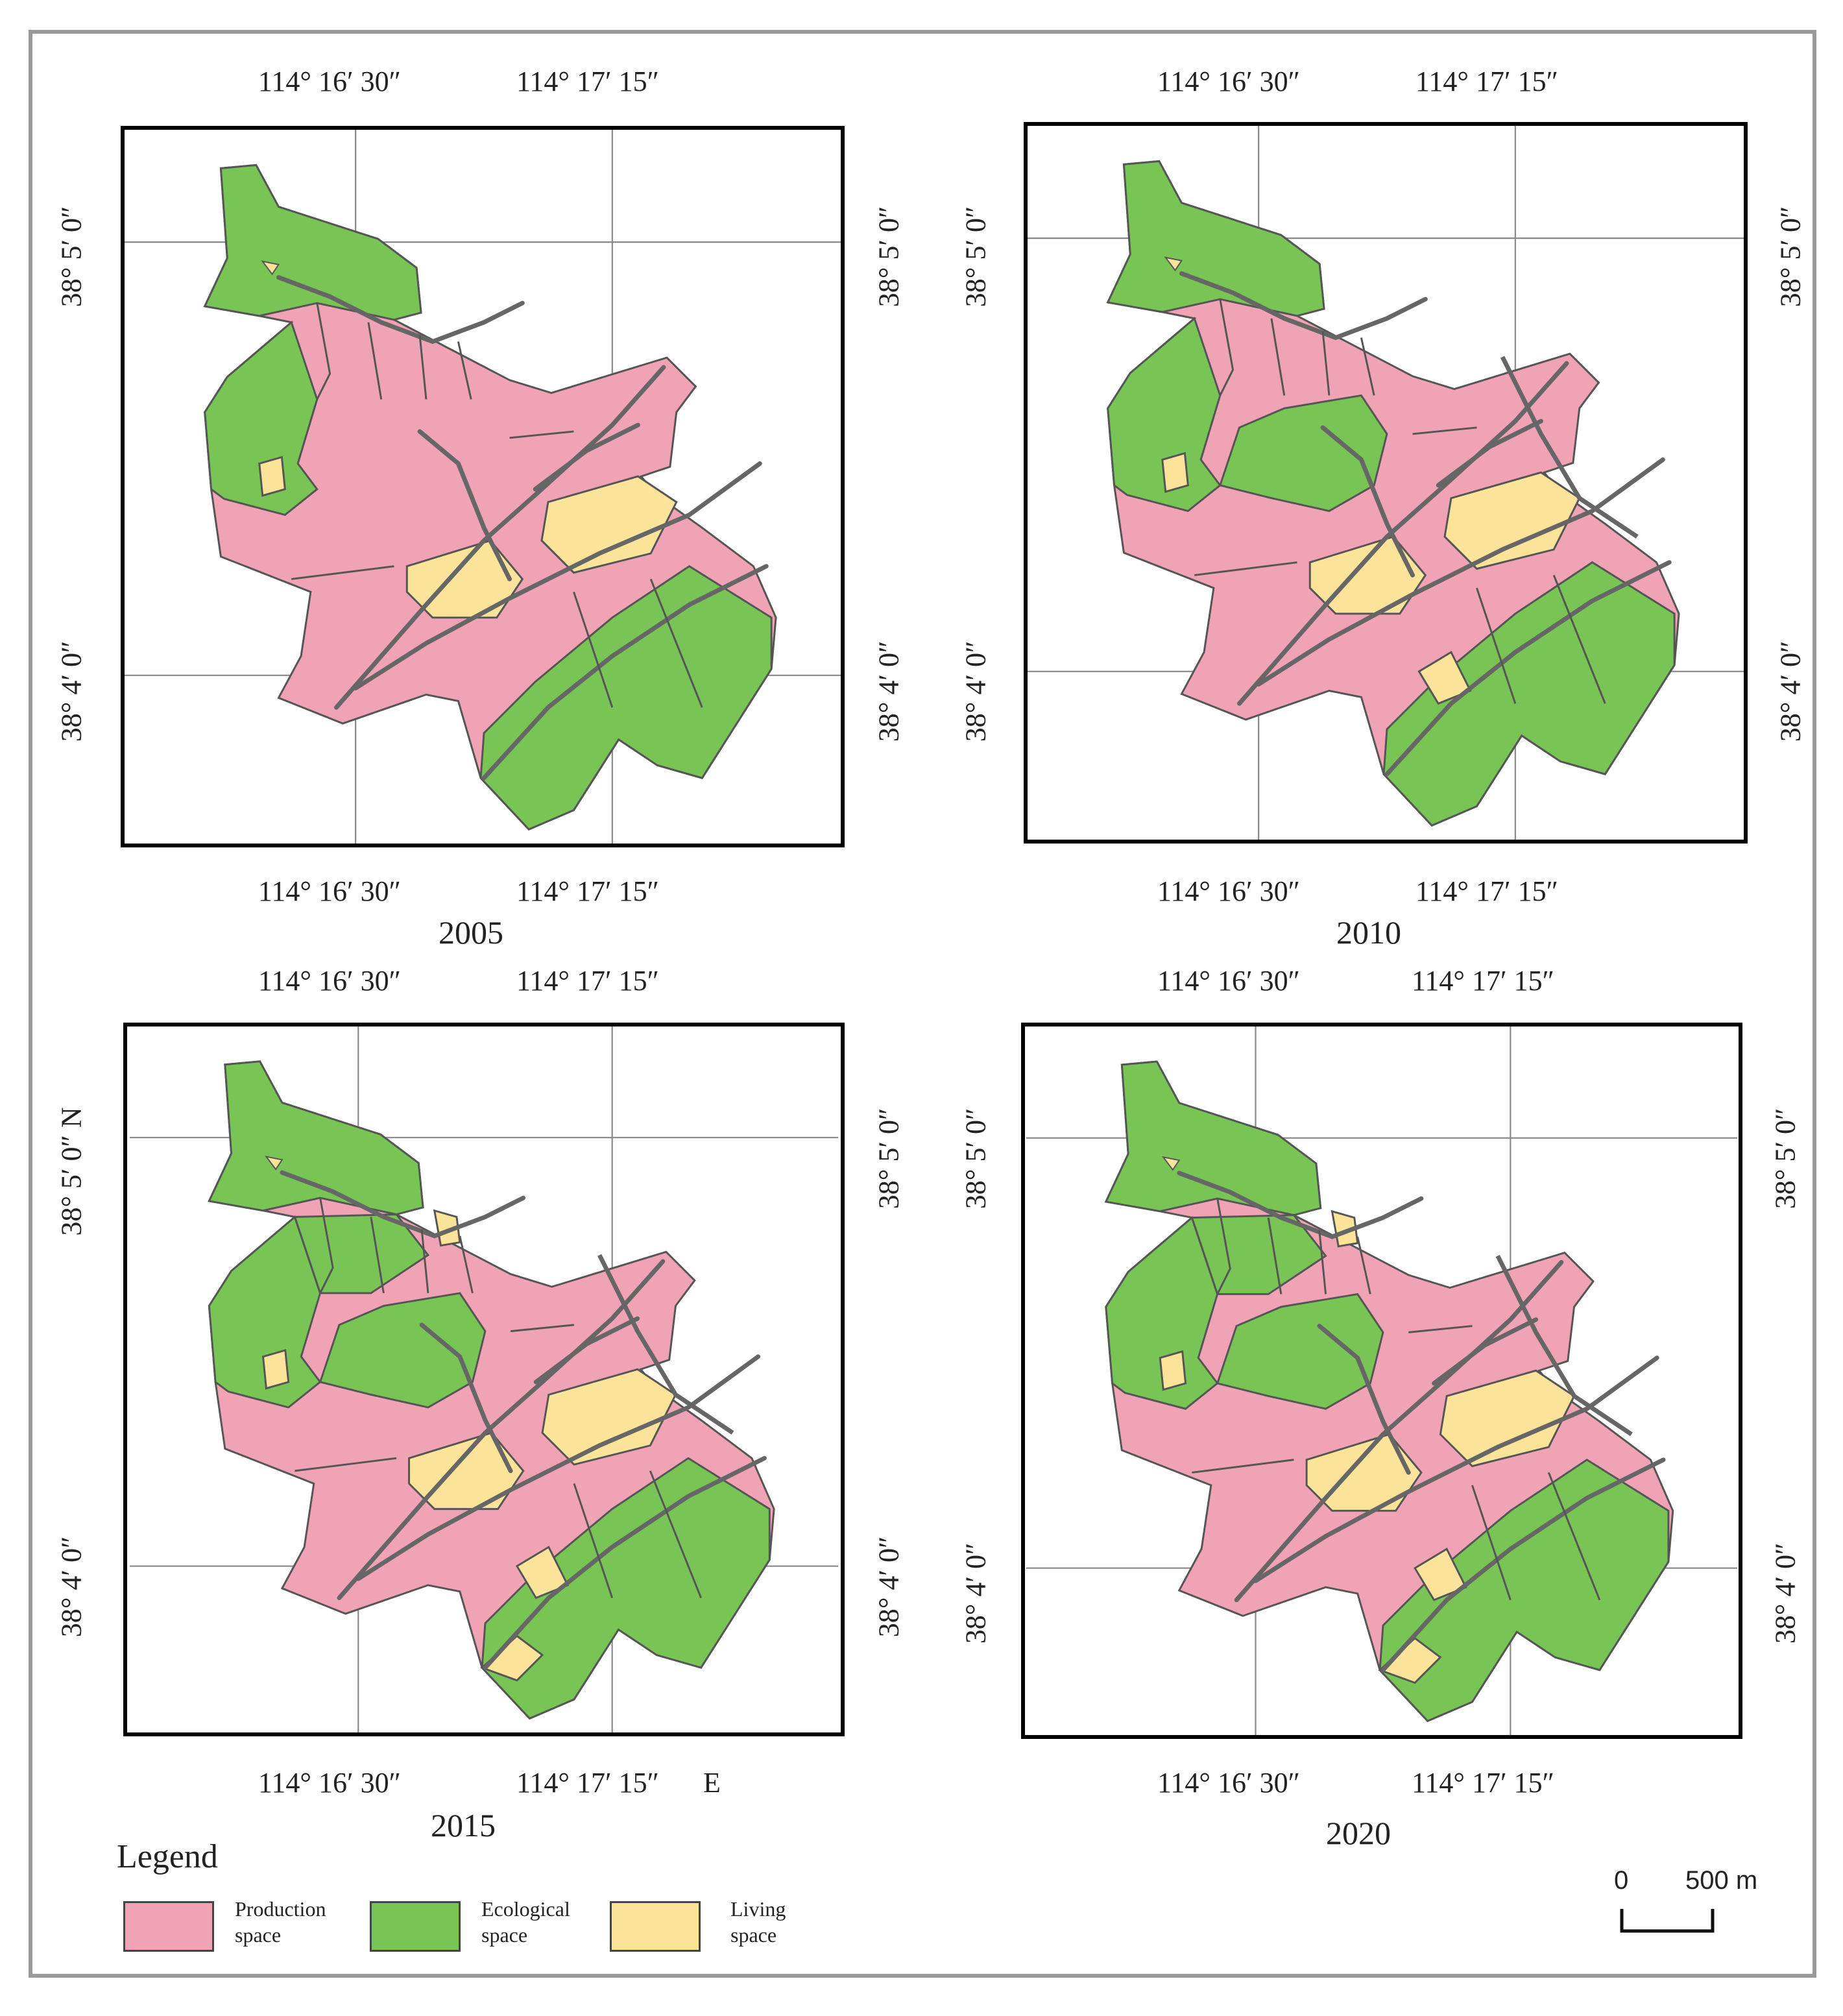  I want to click on scale-distance-label: 500 m, so click(1721, 1880).